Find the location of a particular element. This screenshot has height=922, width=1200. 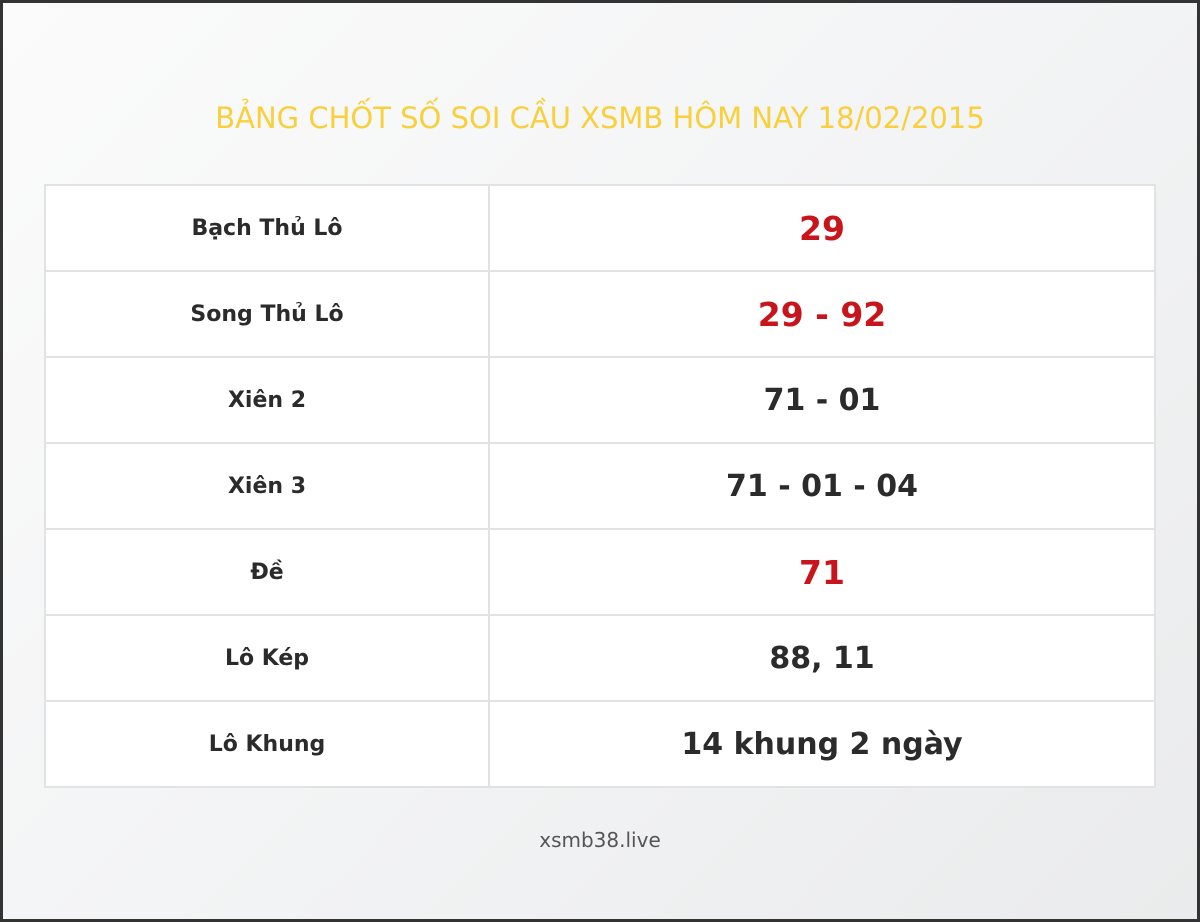

row-label: Song Thủ Lô is located at coordinates (267, 314).